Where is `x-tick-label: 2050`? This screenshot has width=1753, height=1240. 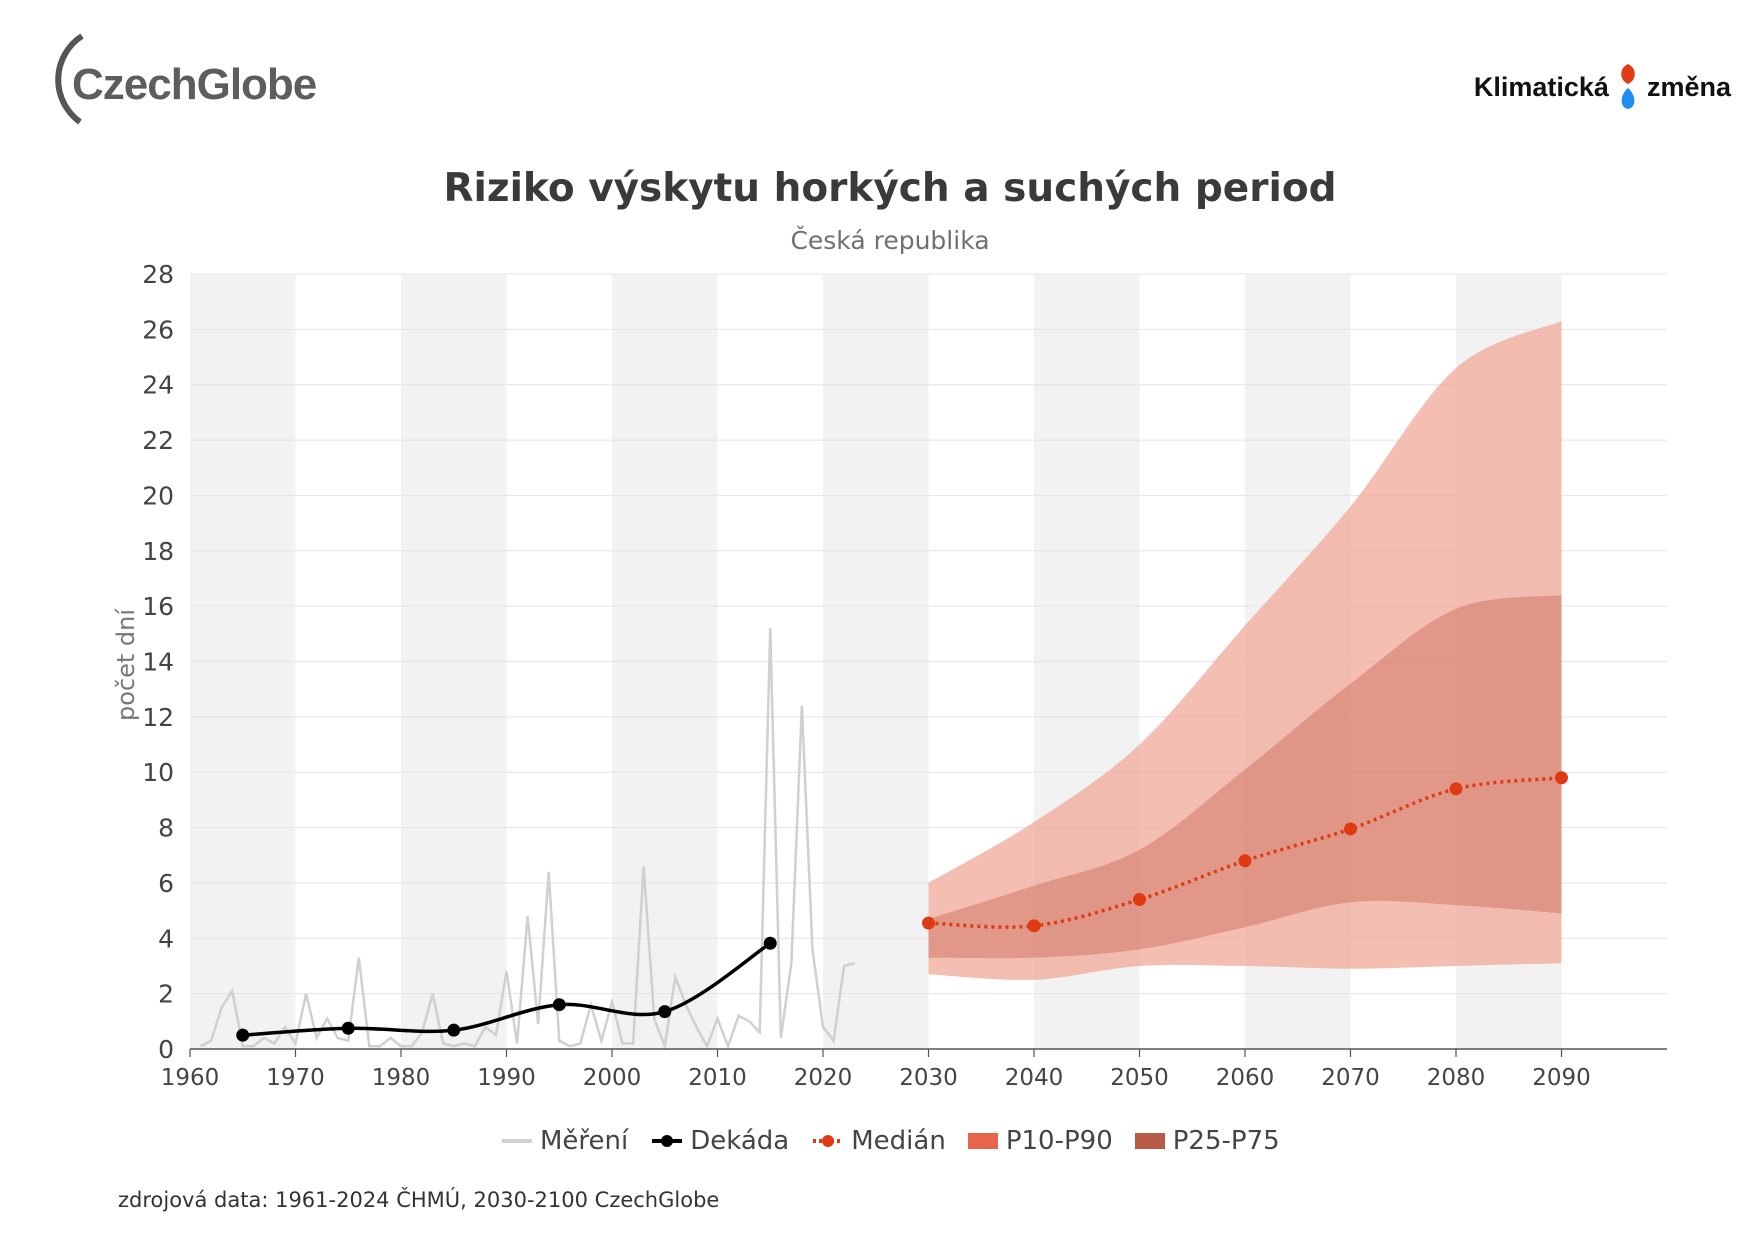
x-tick-label: 2050 is located at coordinates (1139, 1078).